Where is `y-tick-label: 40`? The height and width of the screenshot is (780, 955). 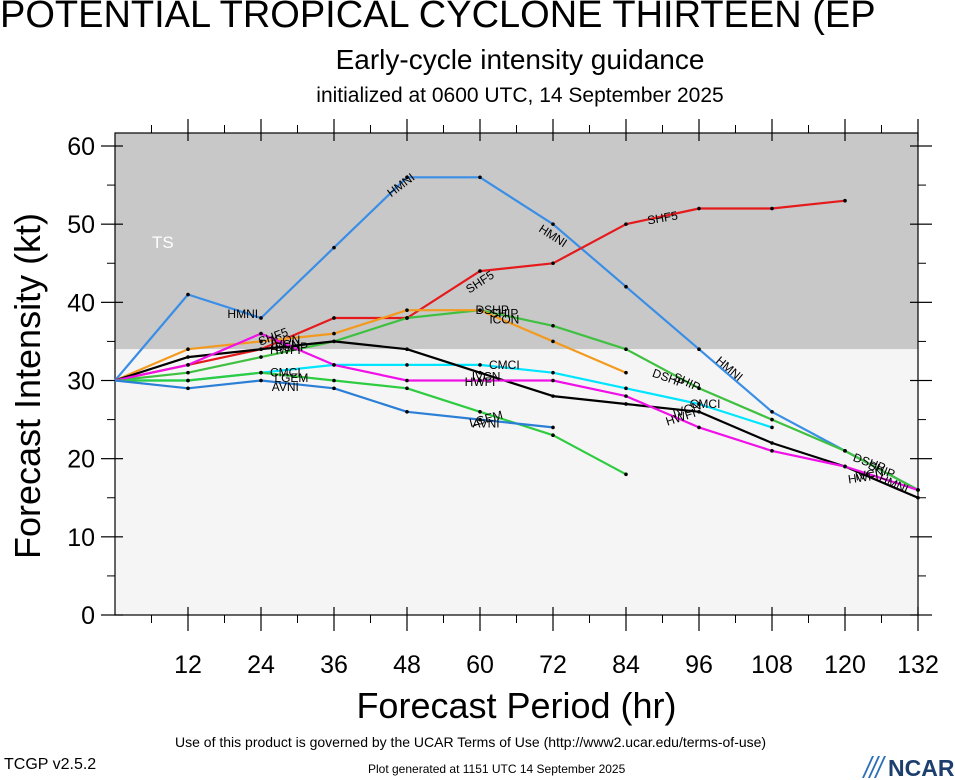 y-tick-label: 40 is located at coordinates (81, 303).